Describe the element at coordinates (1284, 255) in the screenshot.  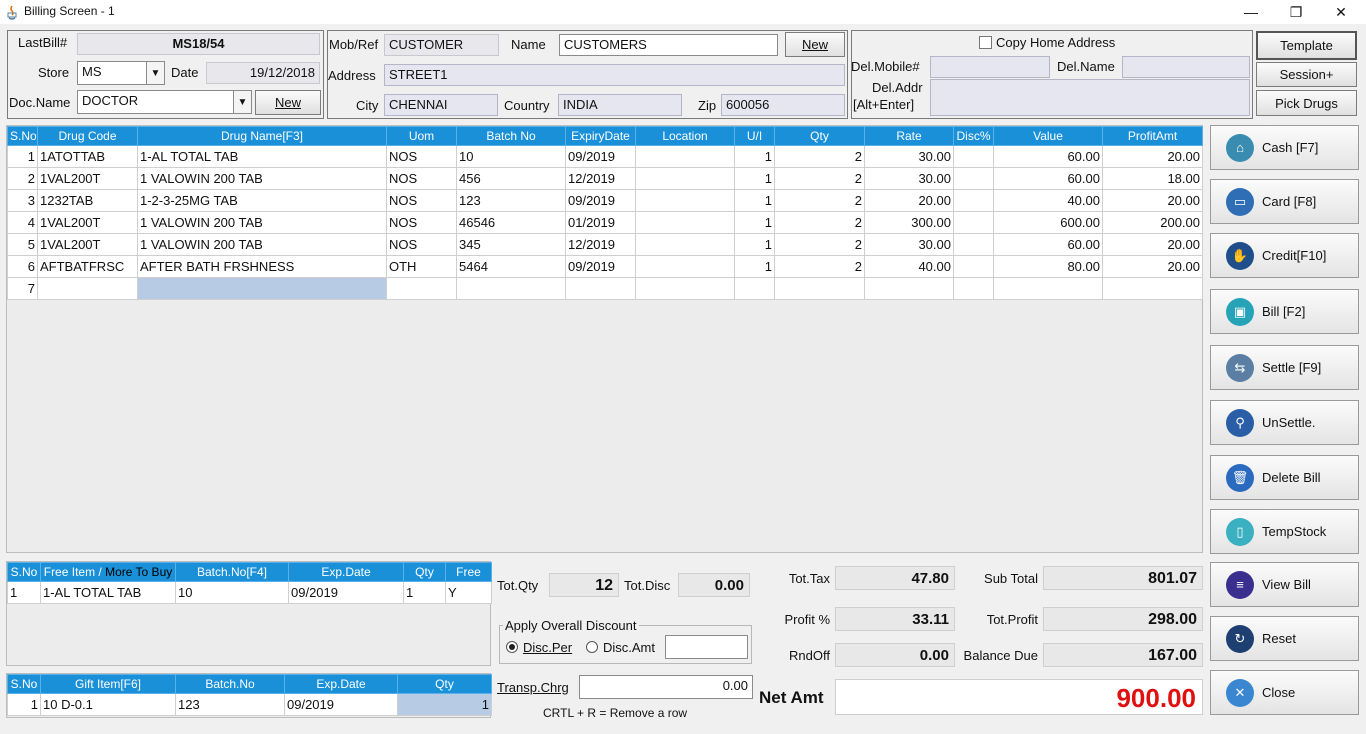
I see `credit-button: ✋ Credit[F10]` at that location.